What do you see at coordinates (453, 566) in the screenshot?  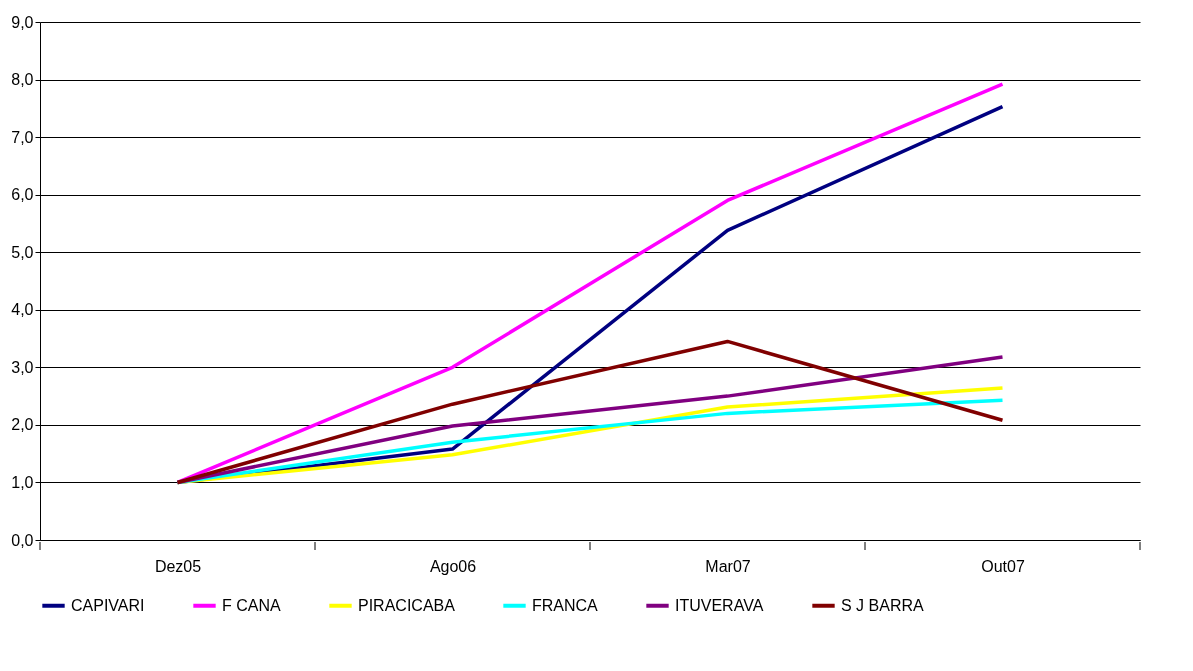 I see `x-tick-label: Ago06` at bounding box center [453, 566].